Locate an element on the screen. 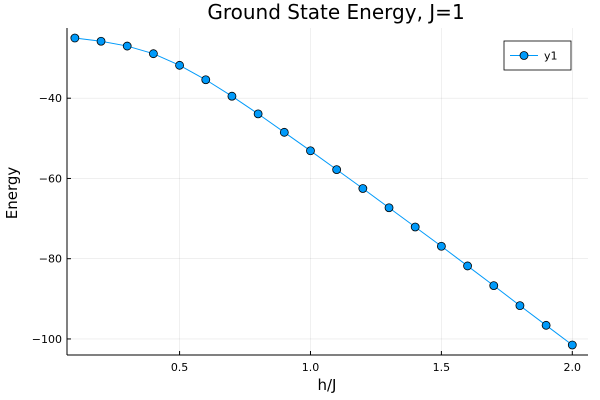 The height and width of the screenshot is (400, 600). x-axis-label: h/J is located at coordinates (327, 385).